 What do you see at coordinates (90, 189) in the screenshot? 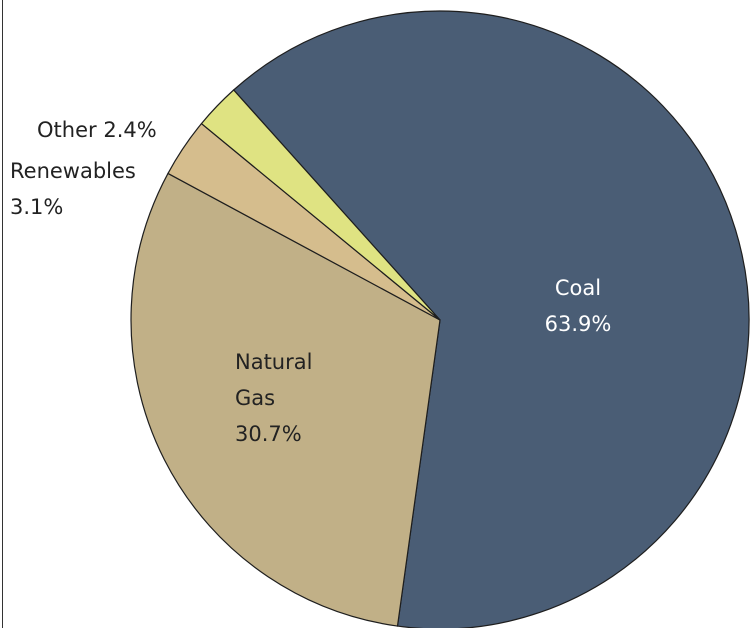
I see `slice-label: Renewables 3.1%` at bounding box center [90, 189].